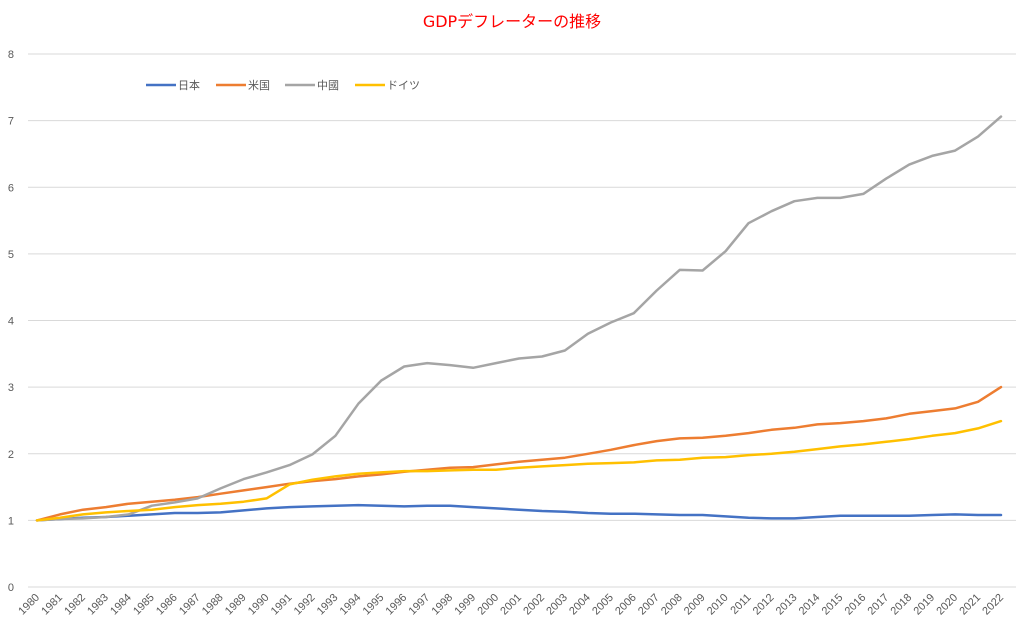  I want to click on legend-label: 米国, so click(259, 85).